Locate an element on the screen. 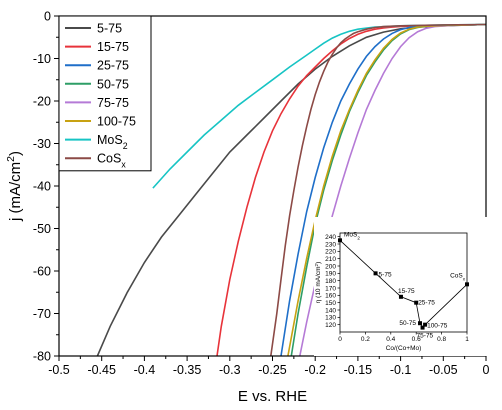  inset-point-label-2: 15-75 is located at coordinates (406, 291).